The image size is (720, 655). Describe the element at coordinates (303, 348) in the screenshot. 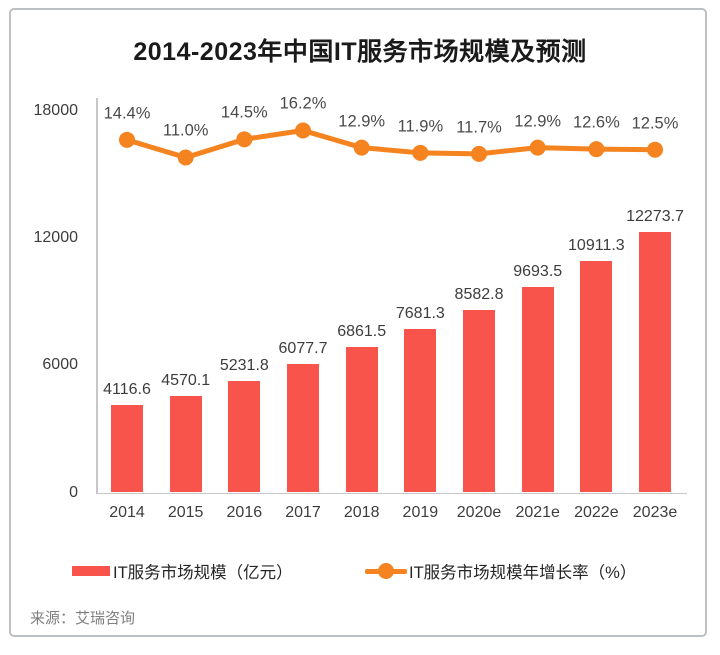

I see `bar-value-label: 6077.7` at that location.